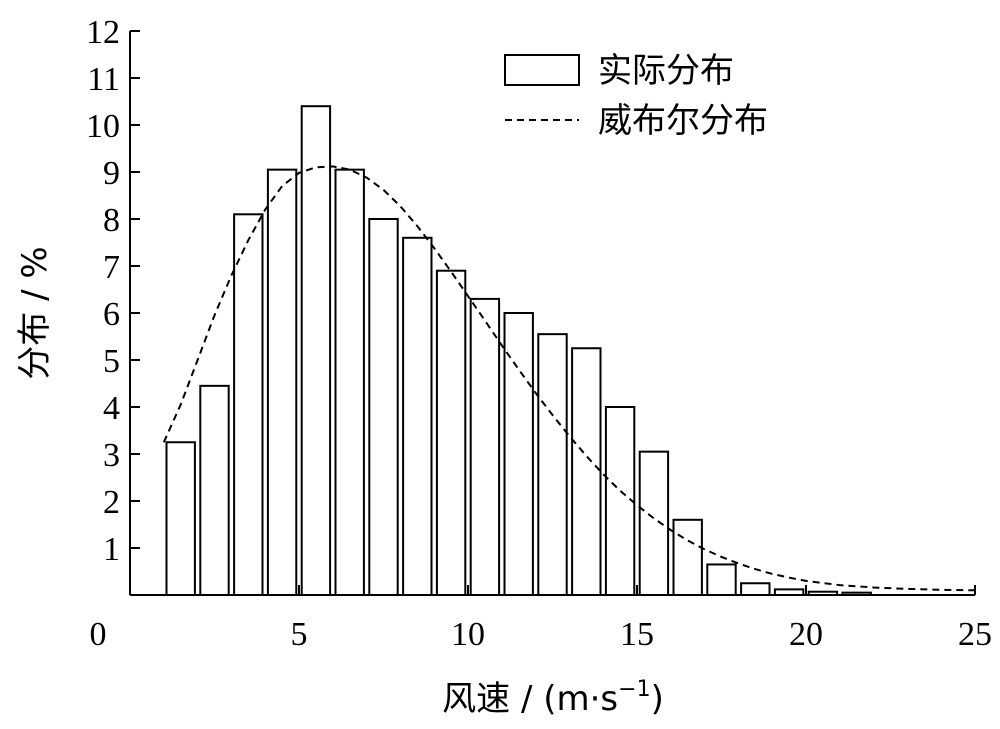 This screenshot has width=1000, height=729. I want to click on y-tick-label: 2, so click(111, 502).